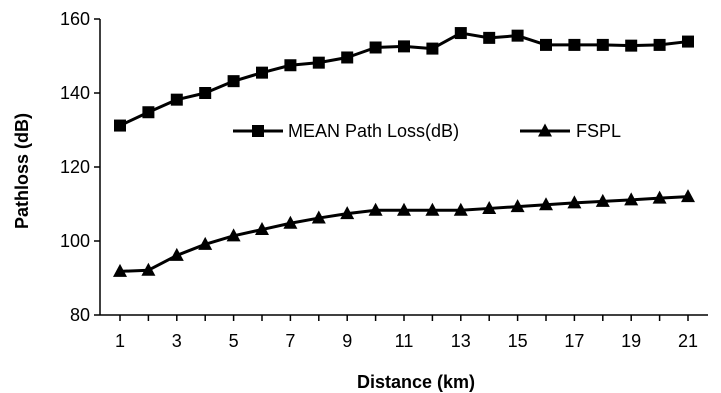  I want to click on x-tick-label: 21, so click(688, 341).